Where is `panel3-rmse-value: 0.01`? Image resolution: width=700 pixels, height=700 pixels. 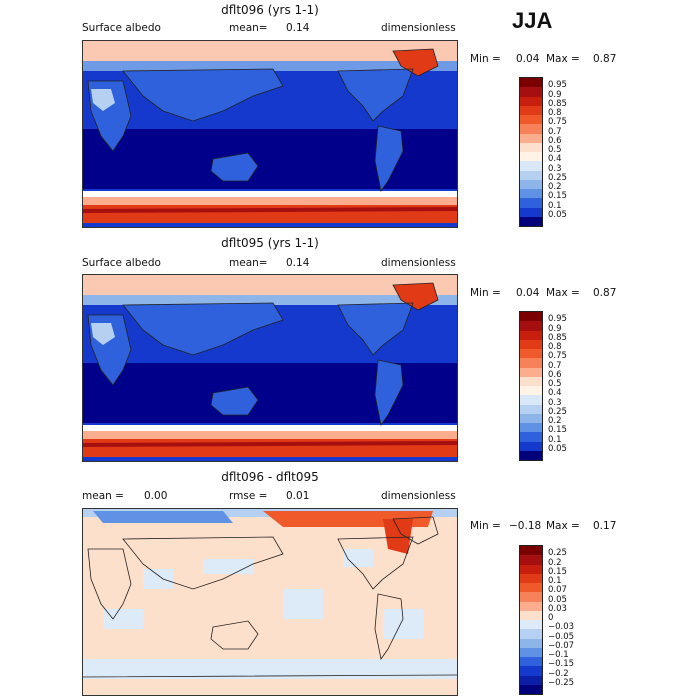
panel3-rmse-value: 0.01 is located at coordinates (298, 496).